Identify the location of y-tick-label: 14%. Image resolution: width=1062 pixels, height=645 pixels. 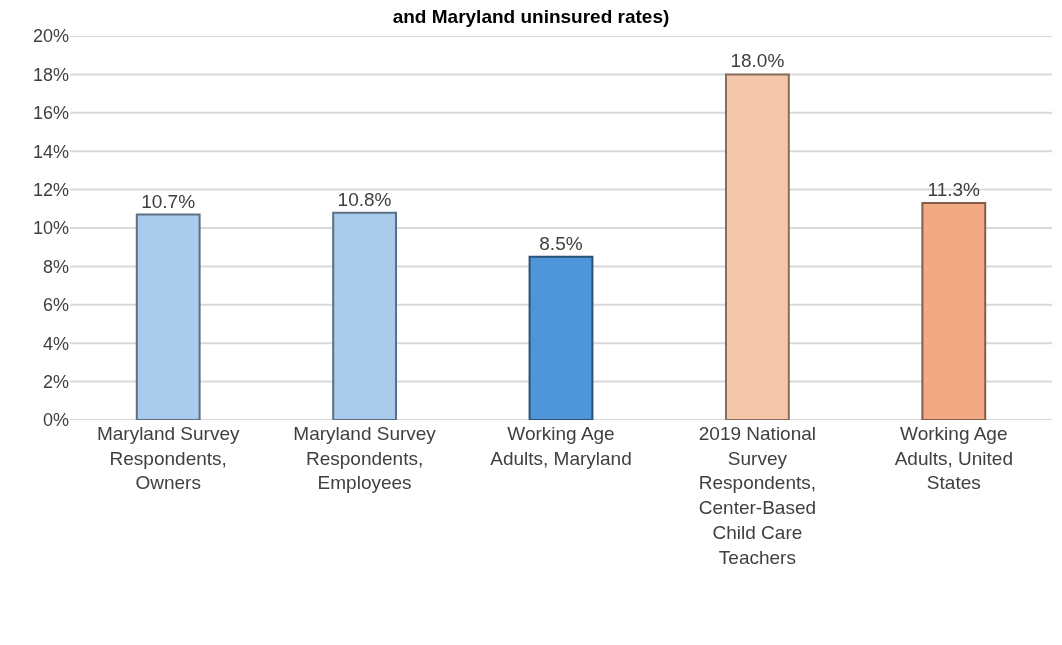
(50, 151).